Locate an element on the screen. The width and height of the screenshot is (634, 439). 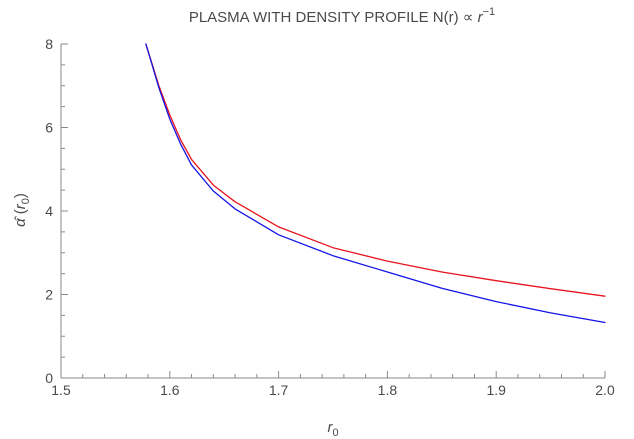
y-tick-label: 8 is located at coordinates (49, 44).